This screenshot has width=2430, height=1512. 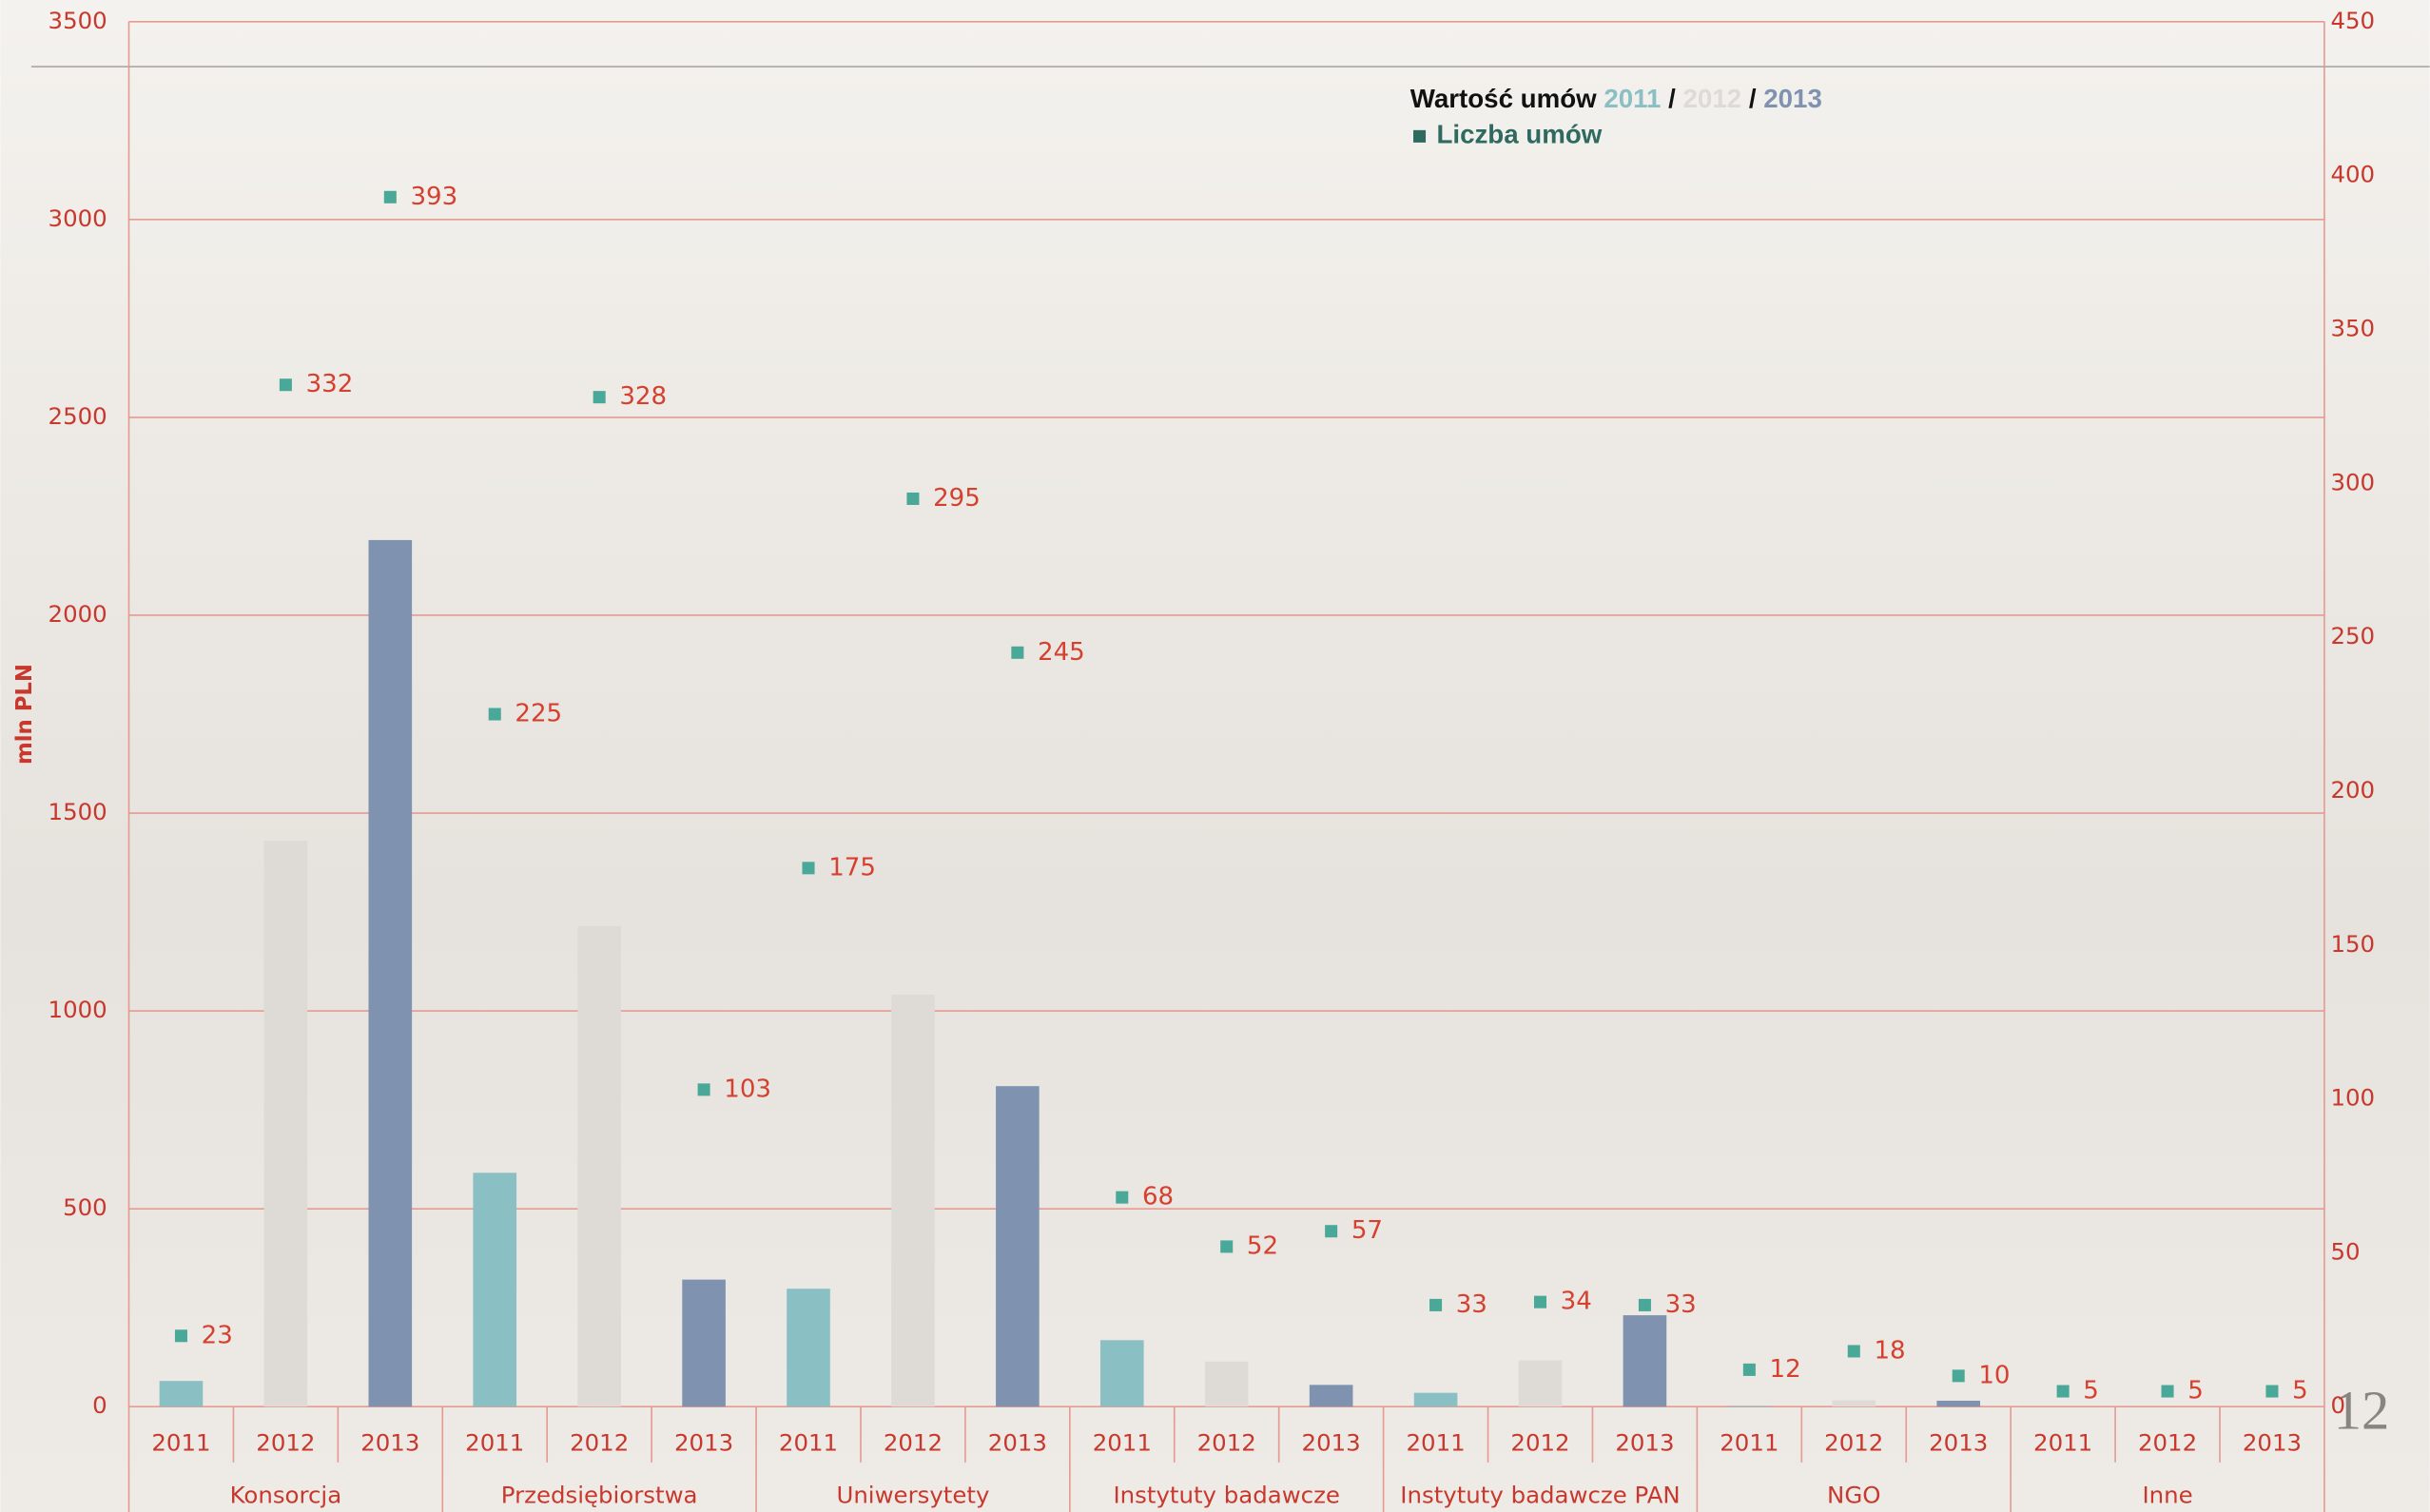 What do you see at coordinates (99, 1405) in the screenshot?
I see `y-tick-label: 0` at bounding box center [99, 1405].